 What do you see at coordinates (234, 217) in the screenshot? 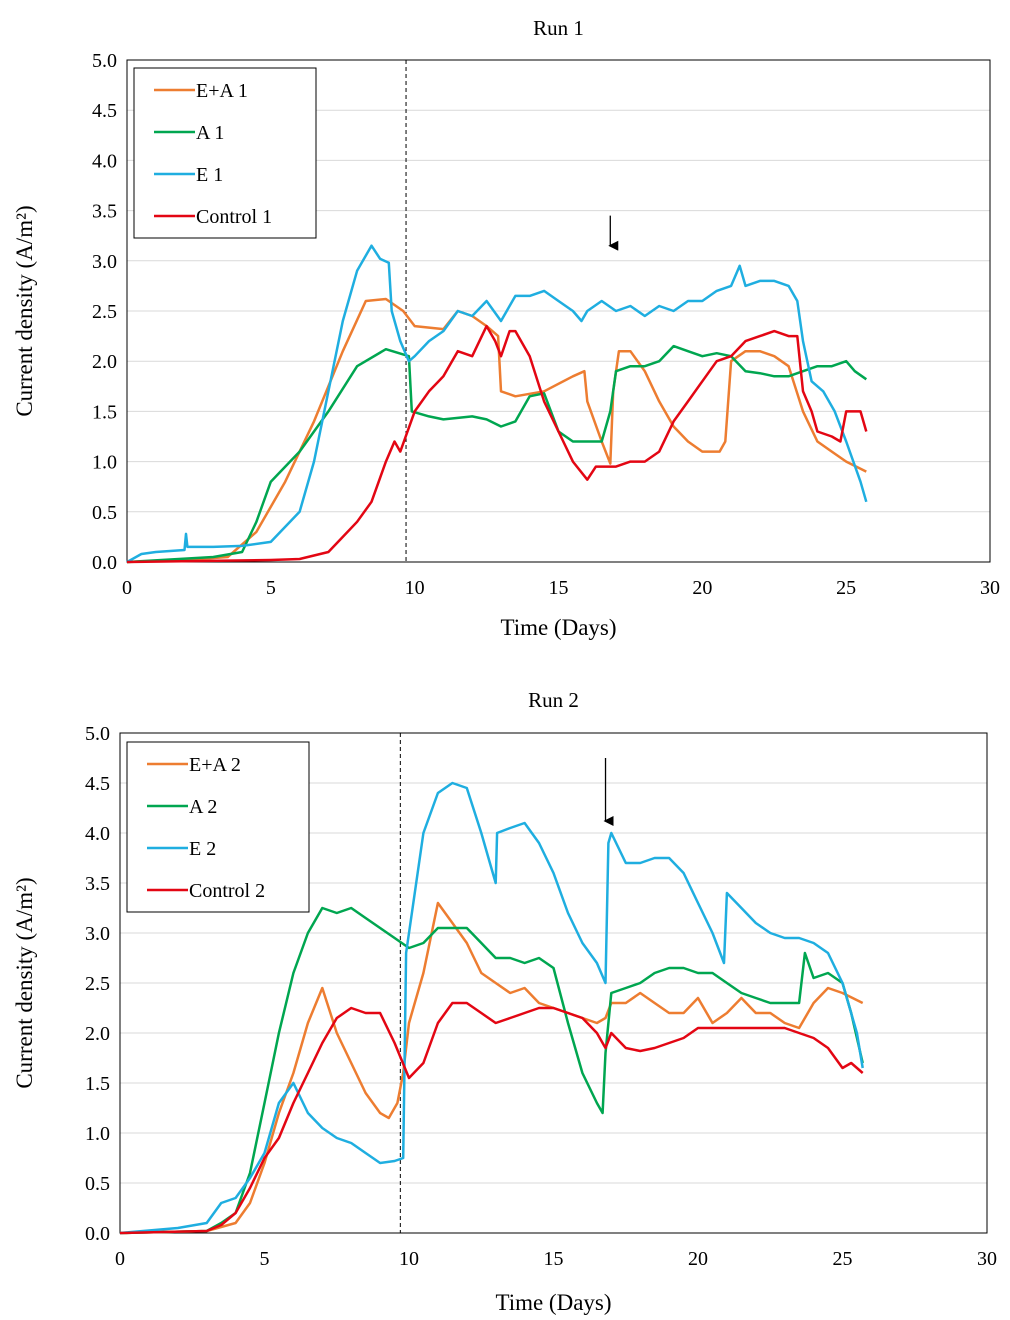
I see `legend-label: Control 1` at bounding box center [234, 217].